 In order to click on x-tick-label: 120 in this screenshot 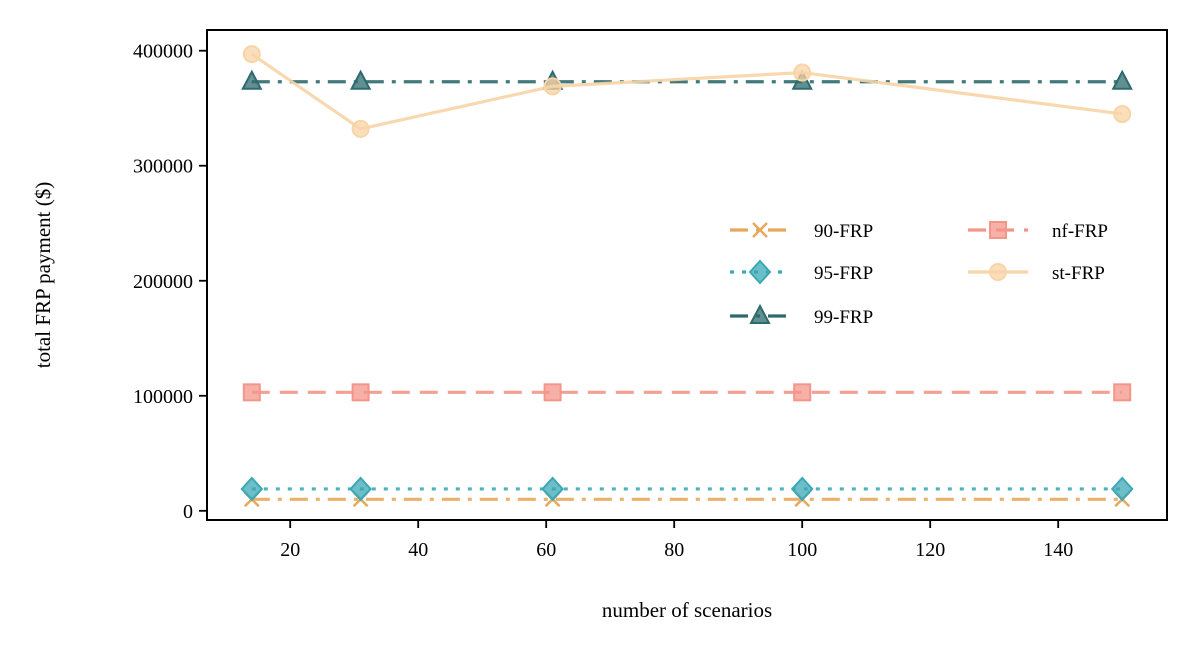, I will do `click(930, 550)`.